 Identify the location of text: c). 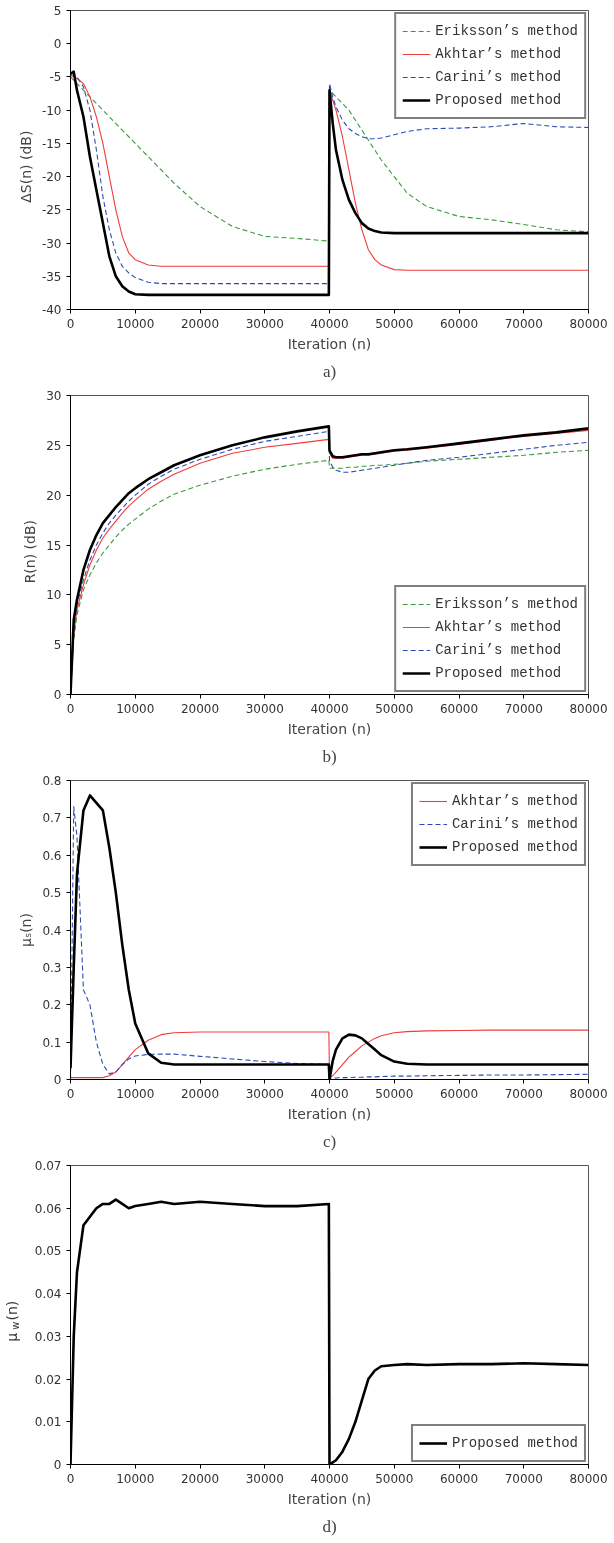
(329, 1141).